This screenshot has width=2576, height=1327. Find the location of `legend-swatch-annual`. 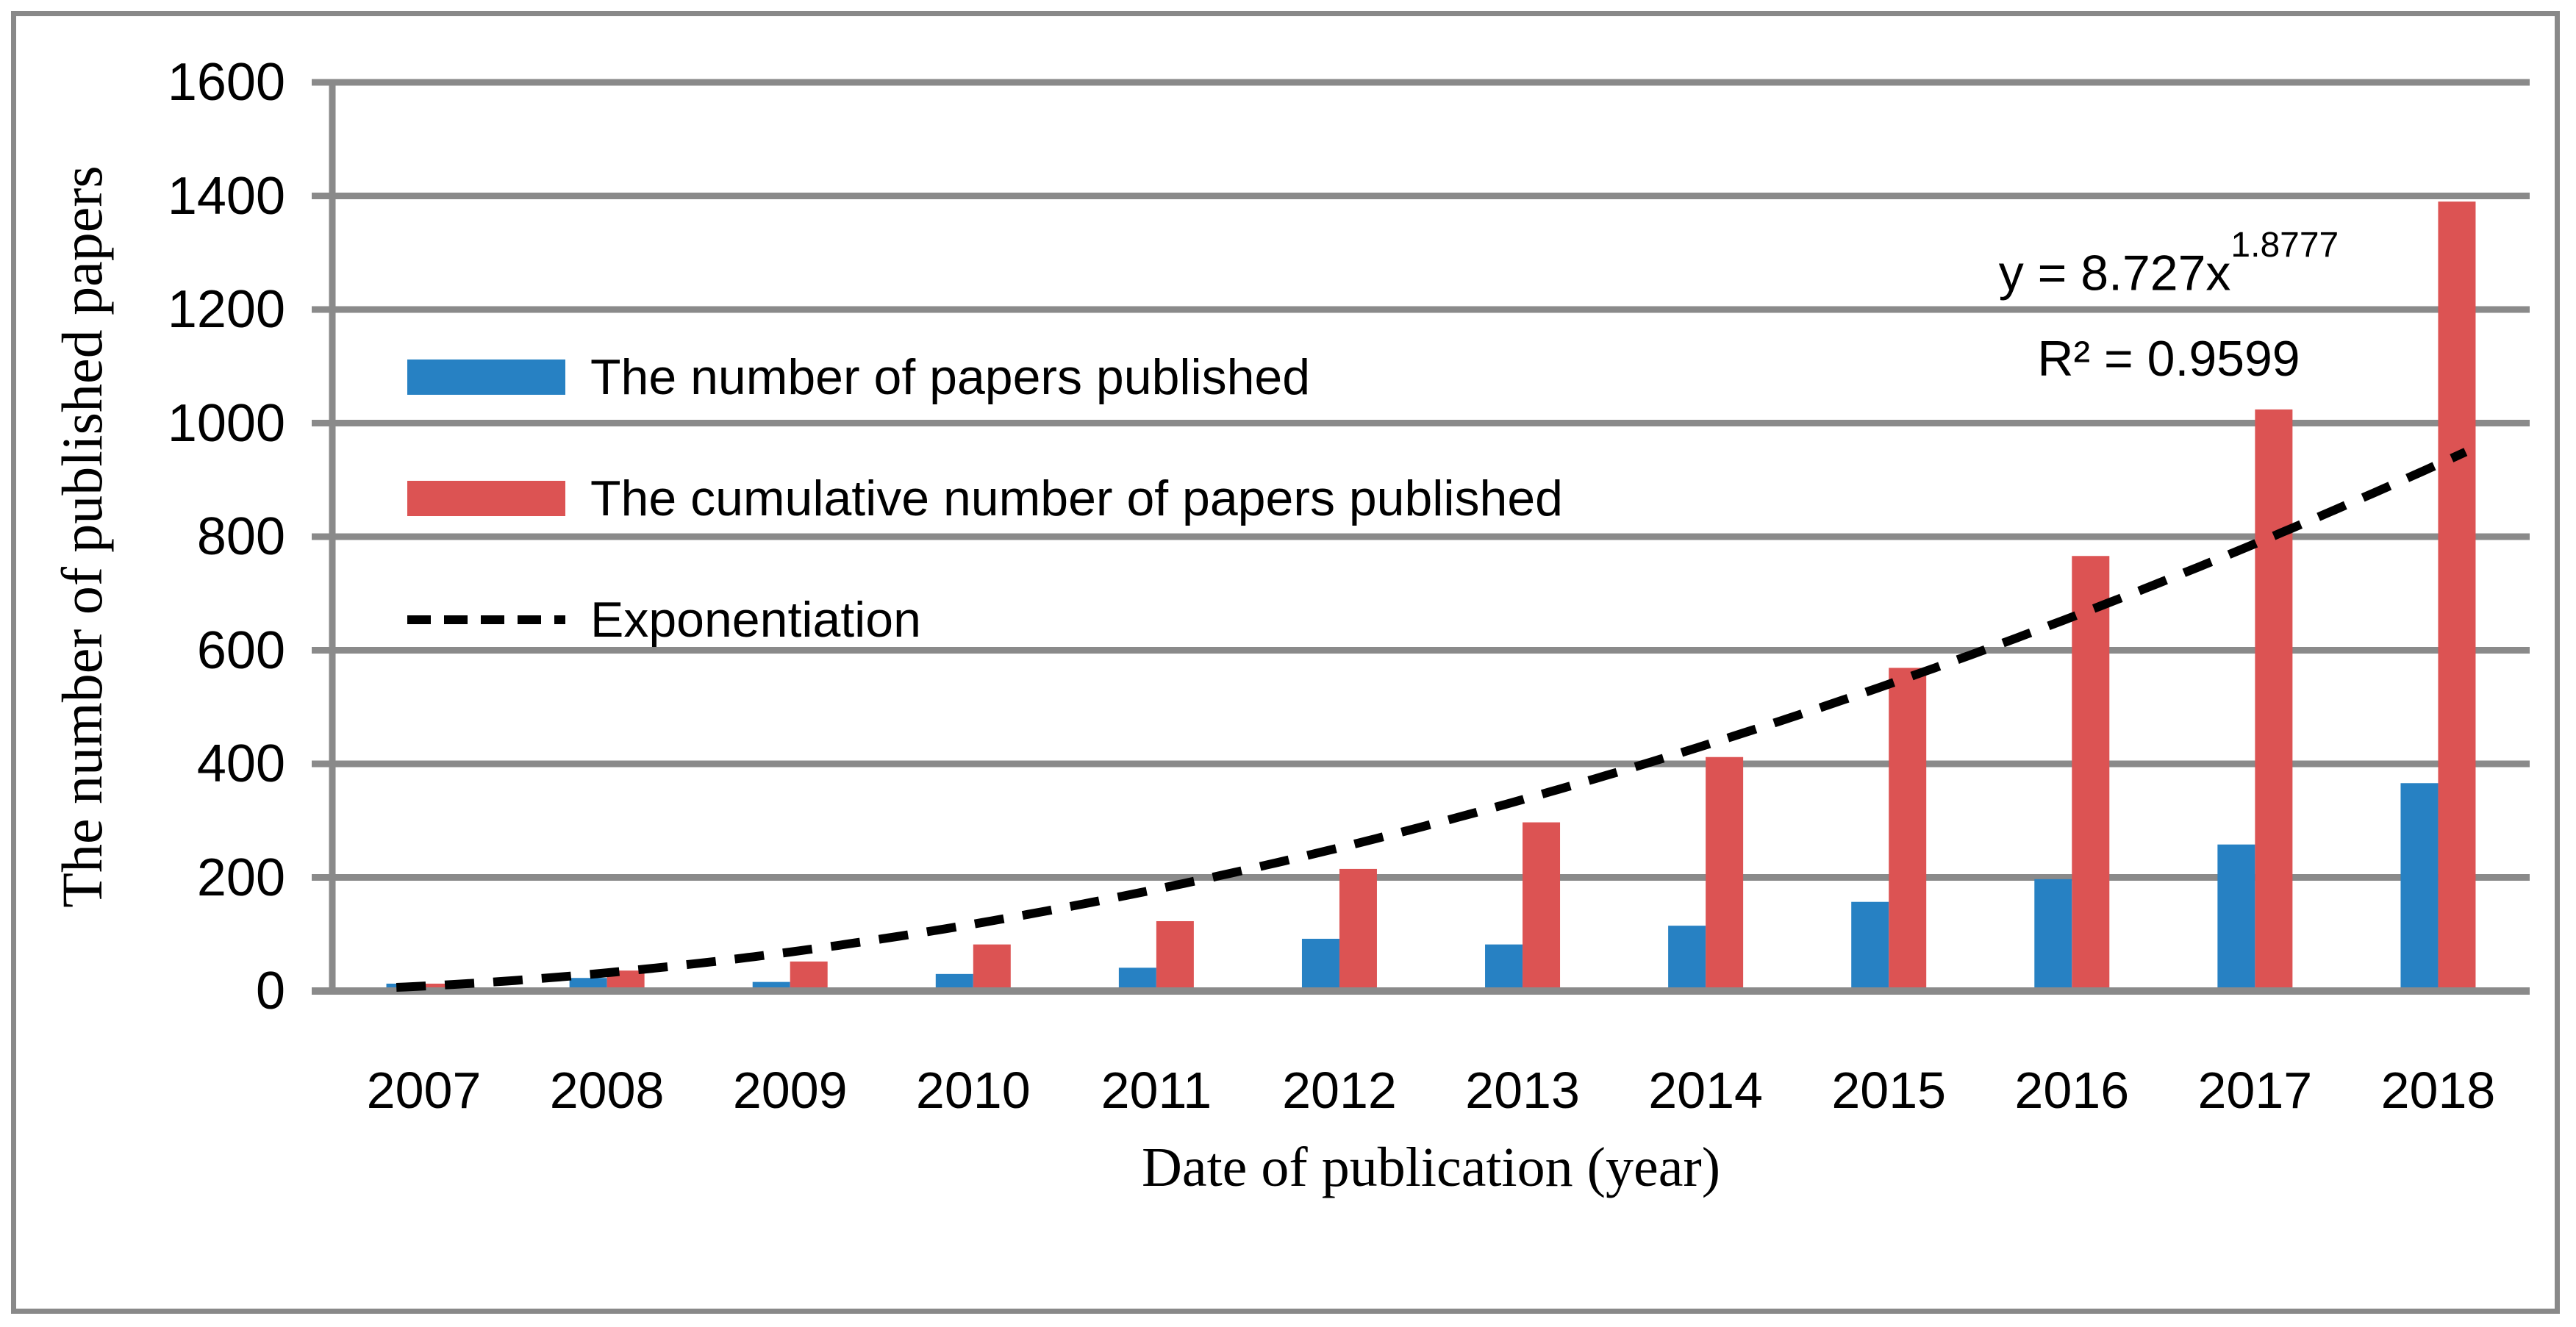

legend-swatch-annual is located at coordinates (486, 378).